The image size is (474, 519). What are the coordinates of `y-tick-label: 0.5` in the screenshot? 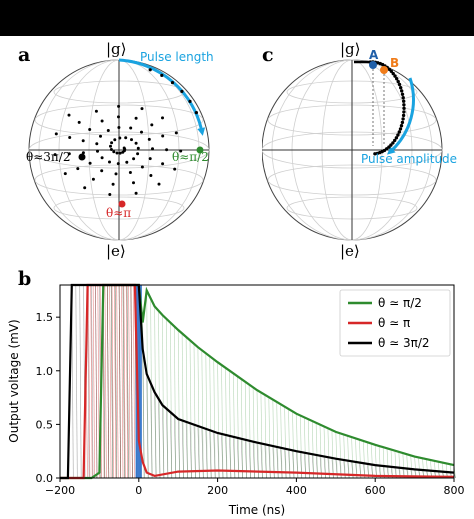 It's located at (45, 424).